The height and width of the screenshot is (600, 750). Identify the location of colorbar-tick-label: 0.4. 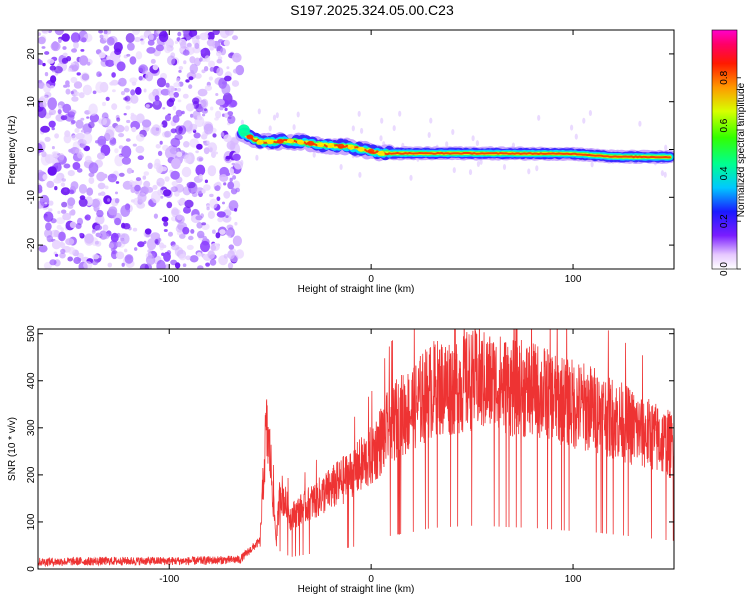
(724, 173).